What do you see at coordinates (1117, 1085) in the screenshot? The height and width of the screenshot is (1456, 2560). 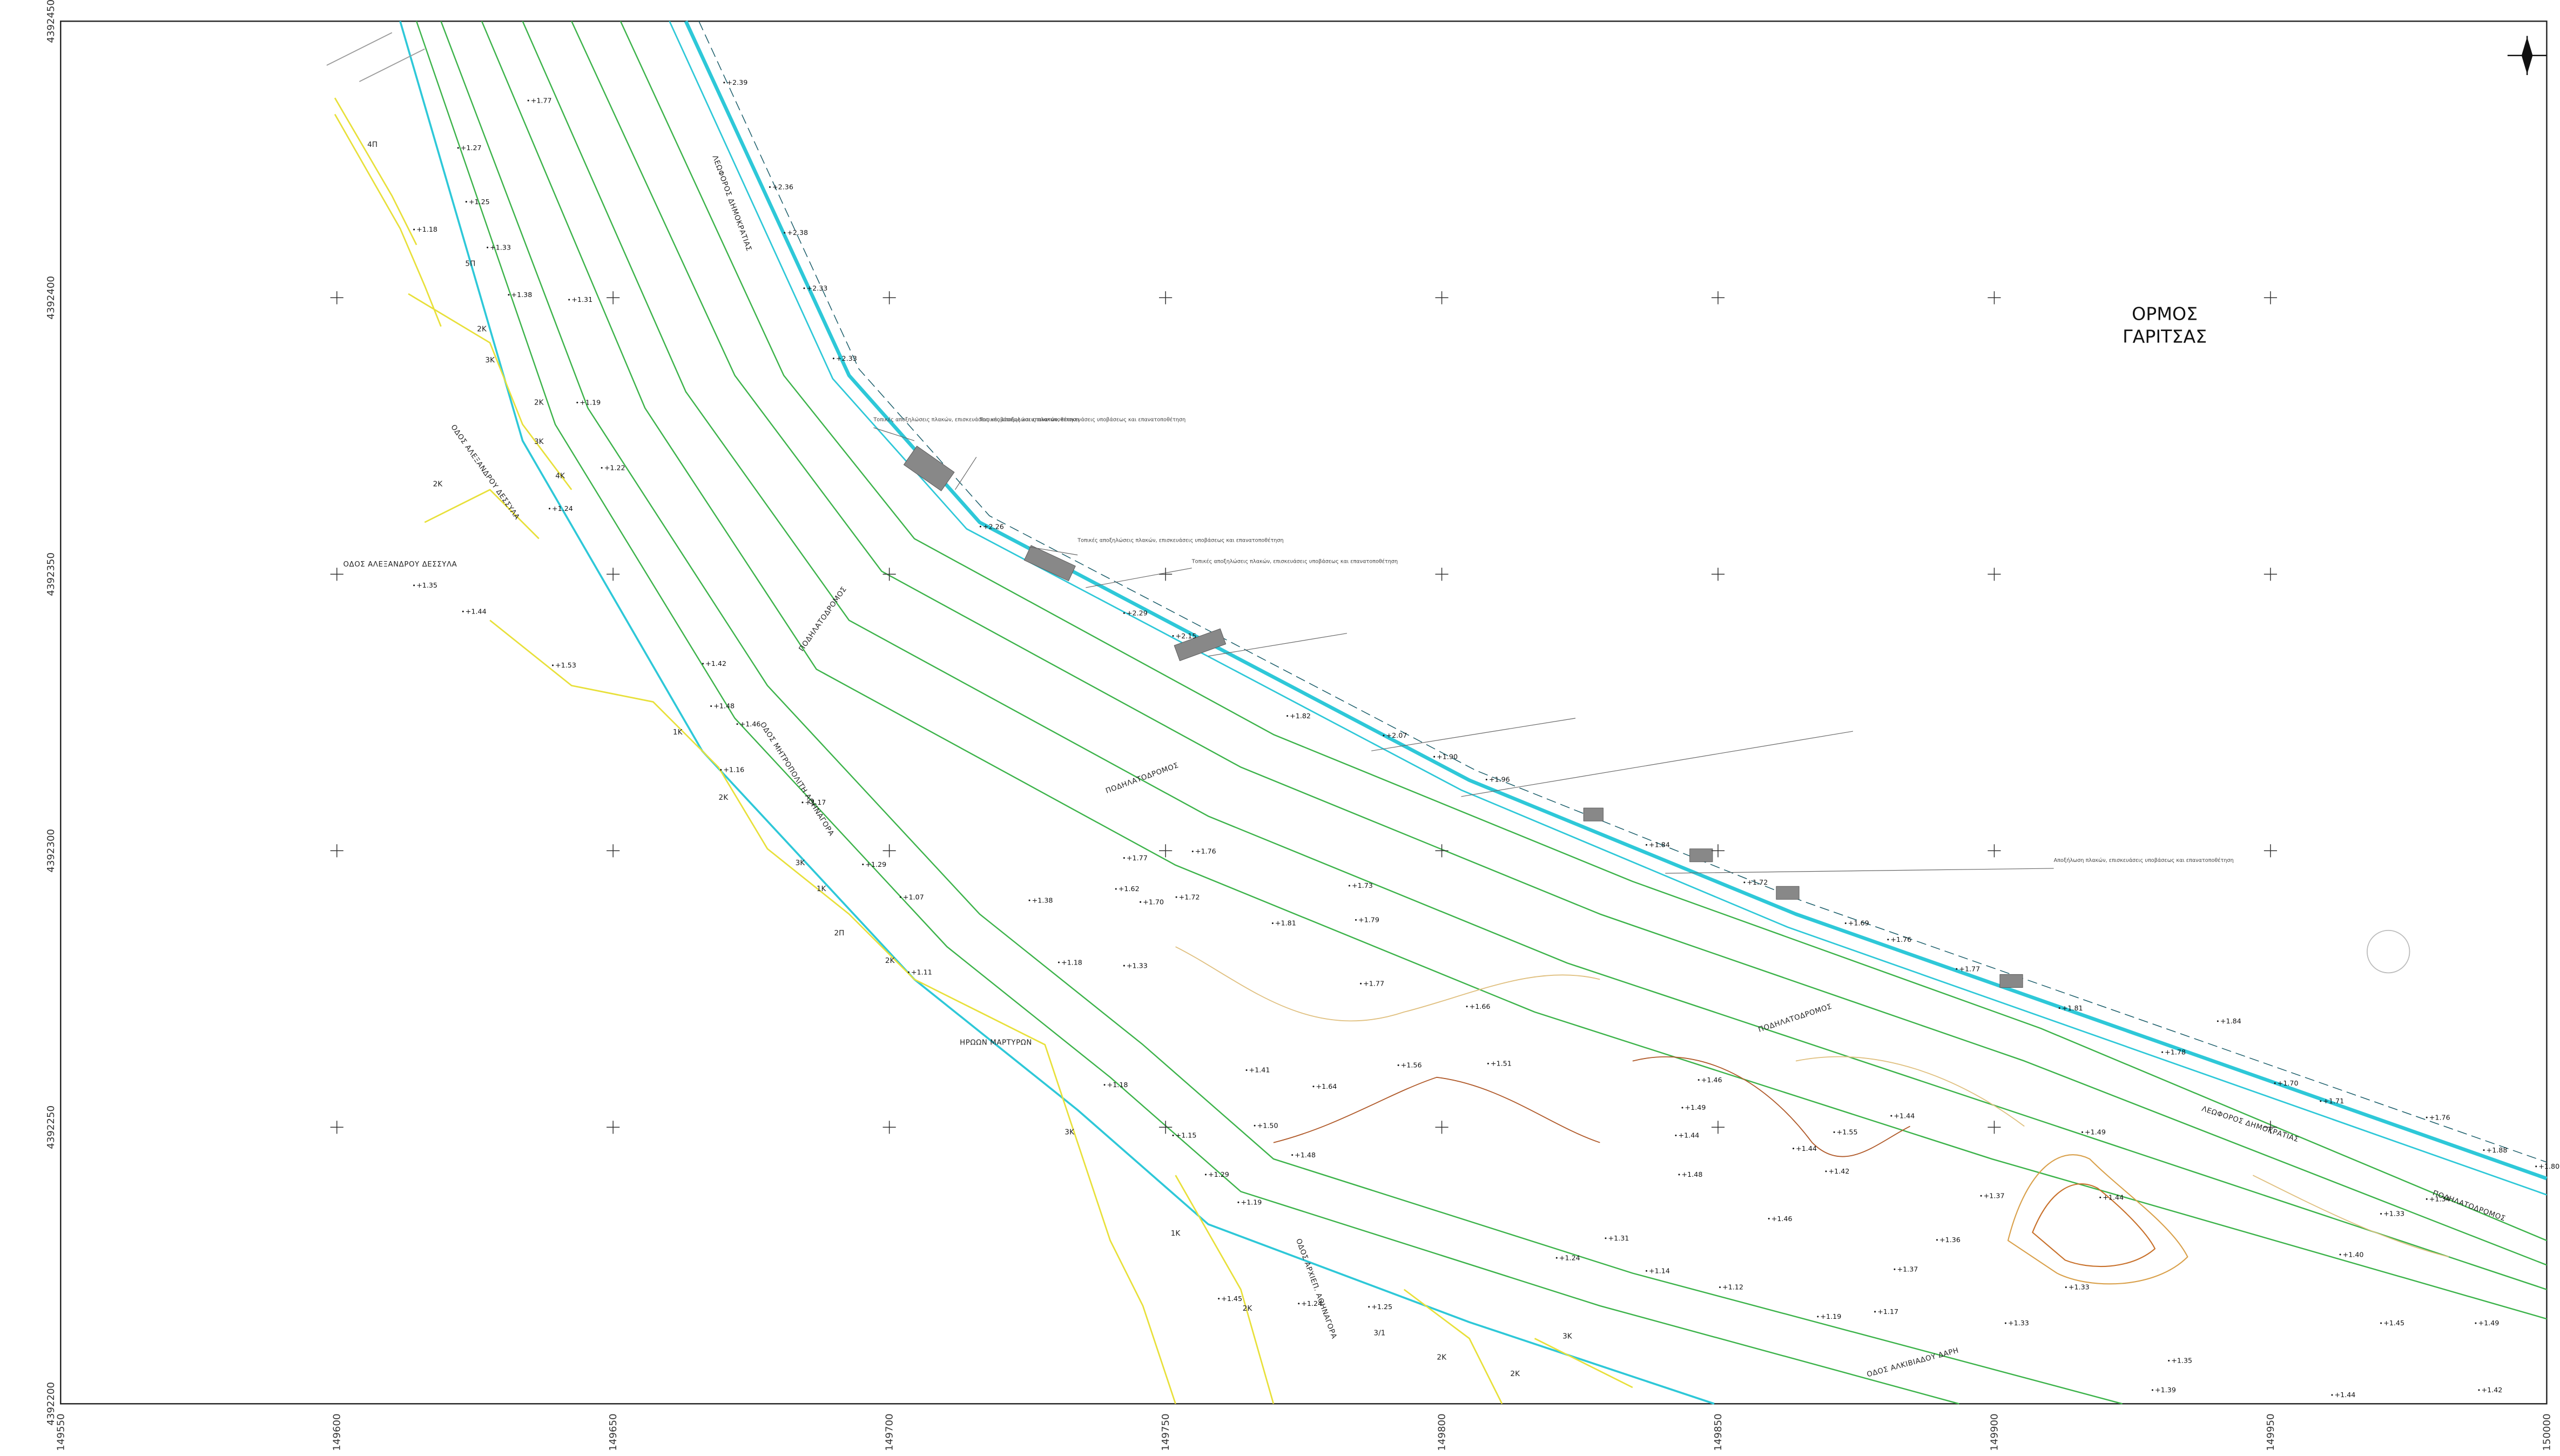 I see `spot-height: +1.18` at bounding box center [1117, 1085].